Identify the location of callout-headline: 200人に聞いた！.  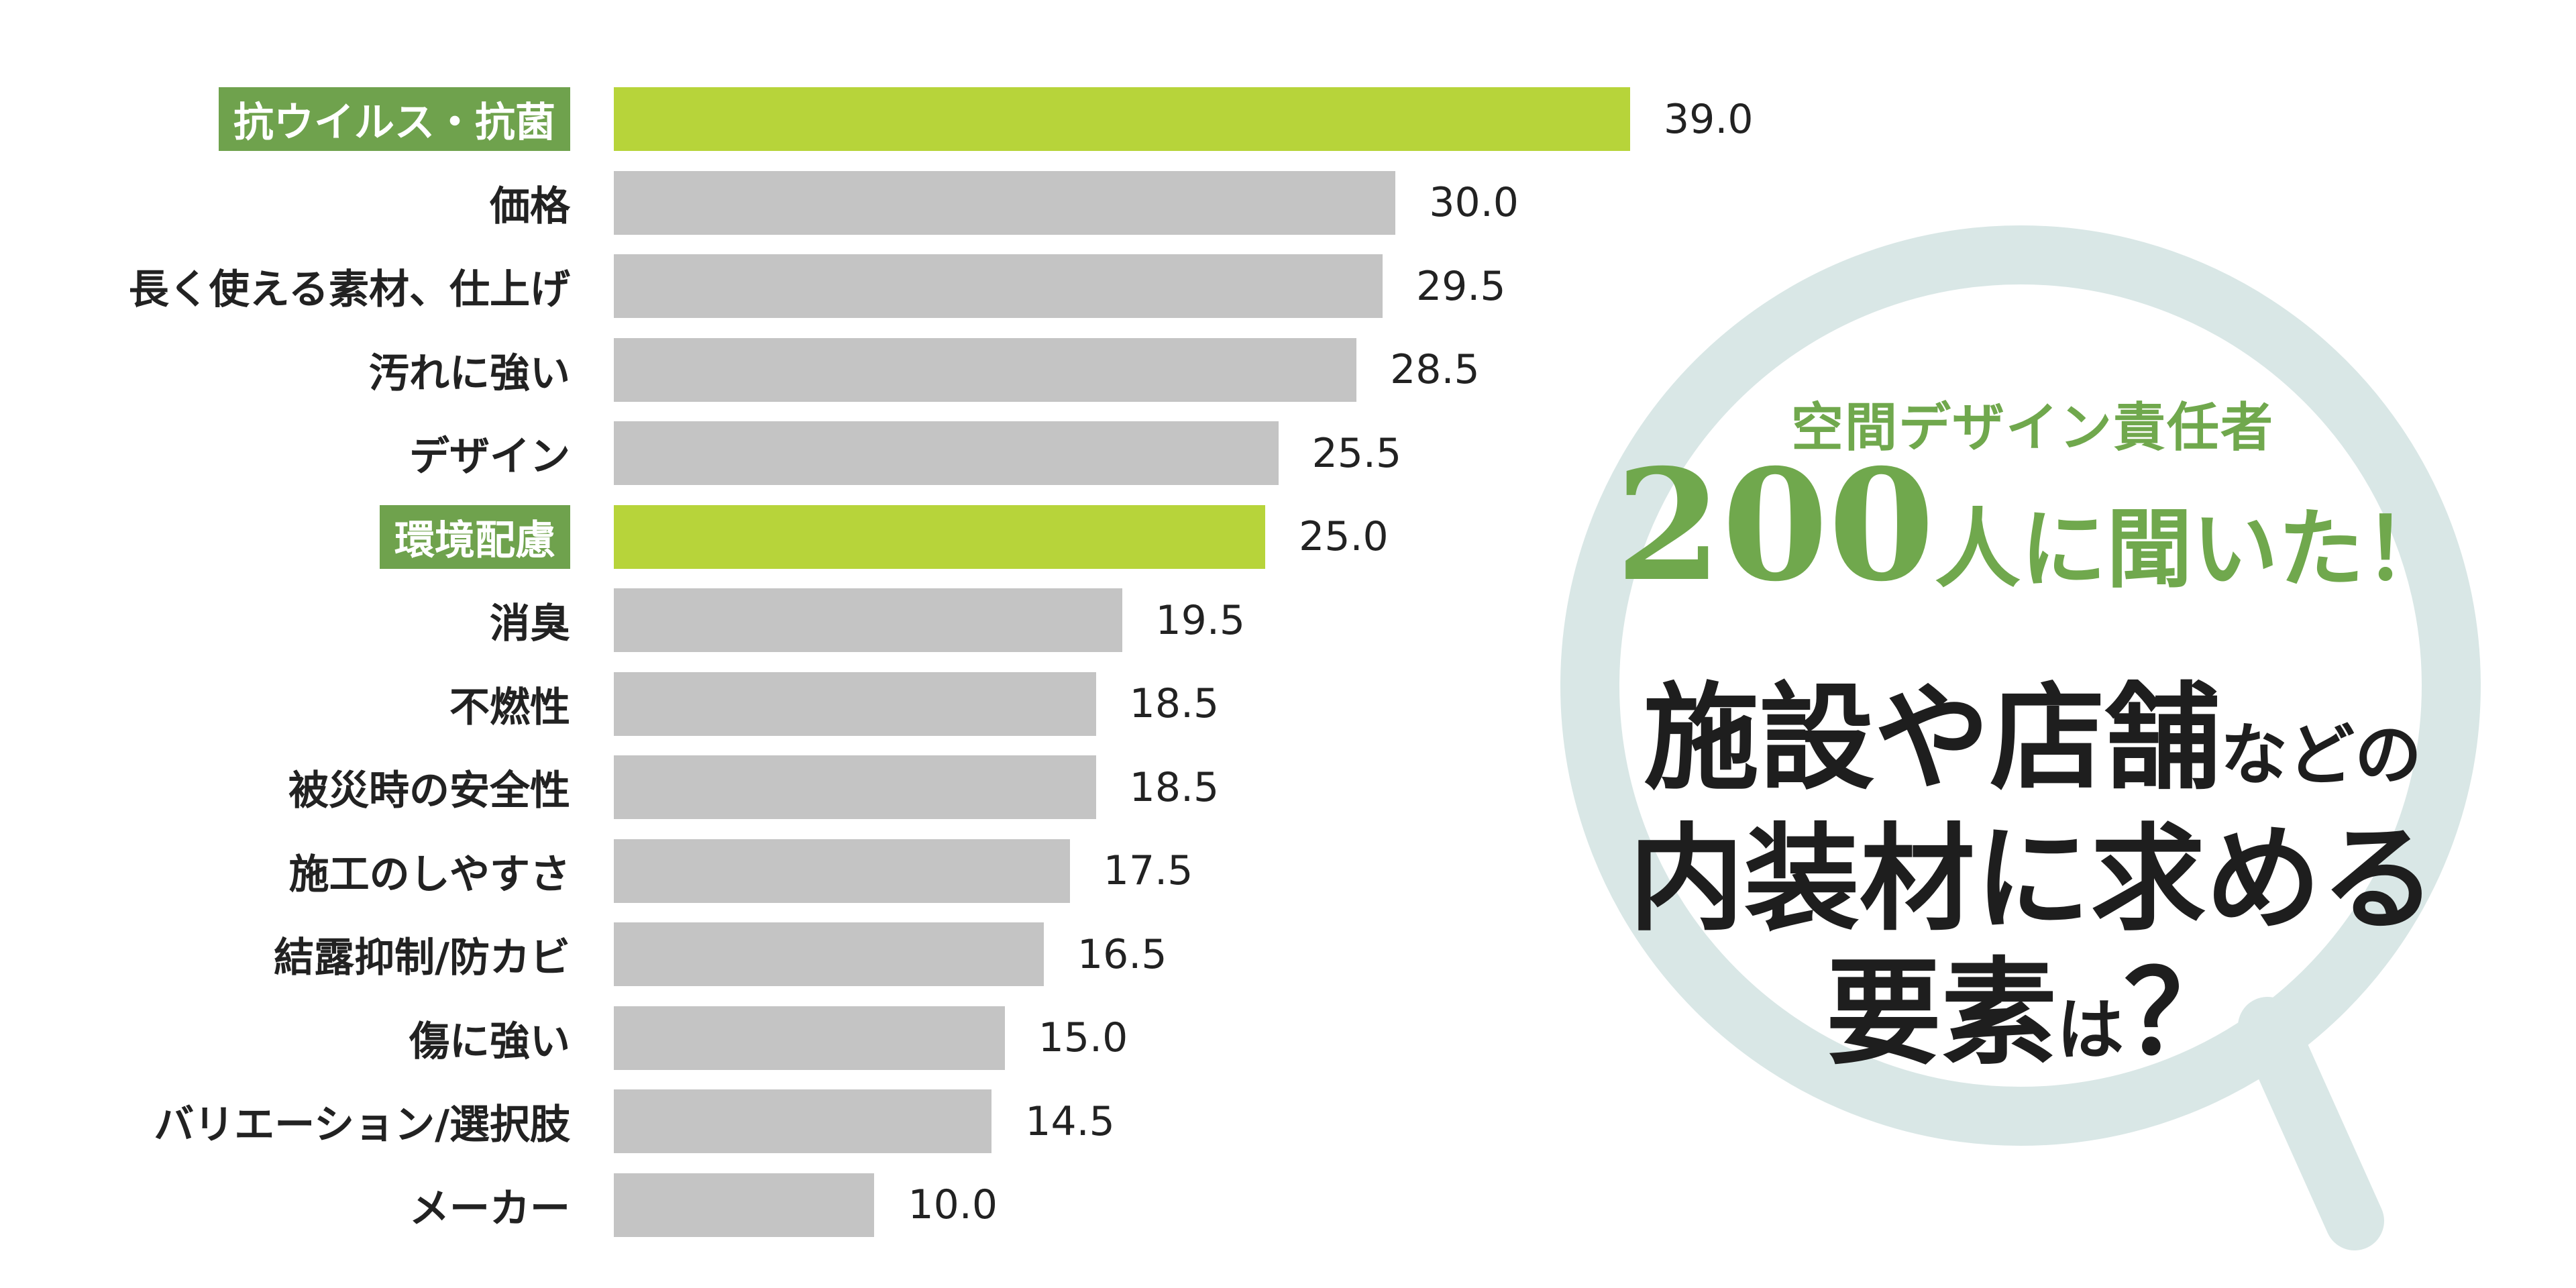
(2032, 525).